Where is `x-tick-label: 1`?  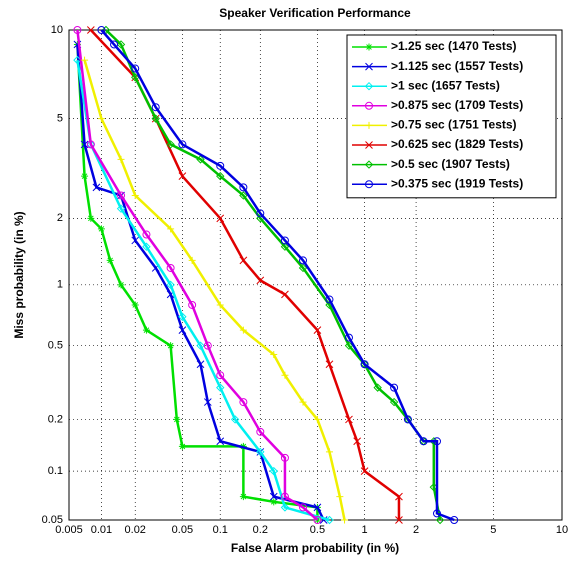
x-tick-label: 1 is located at coordinates (365, 530).